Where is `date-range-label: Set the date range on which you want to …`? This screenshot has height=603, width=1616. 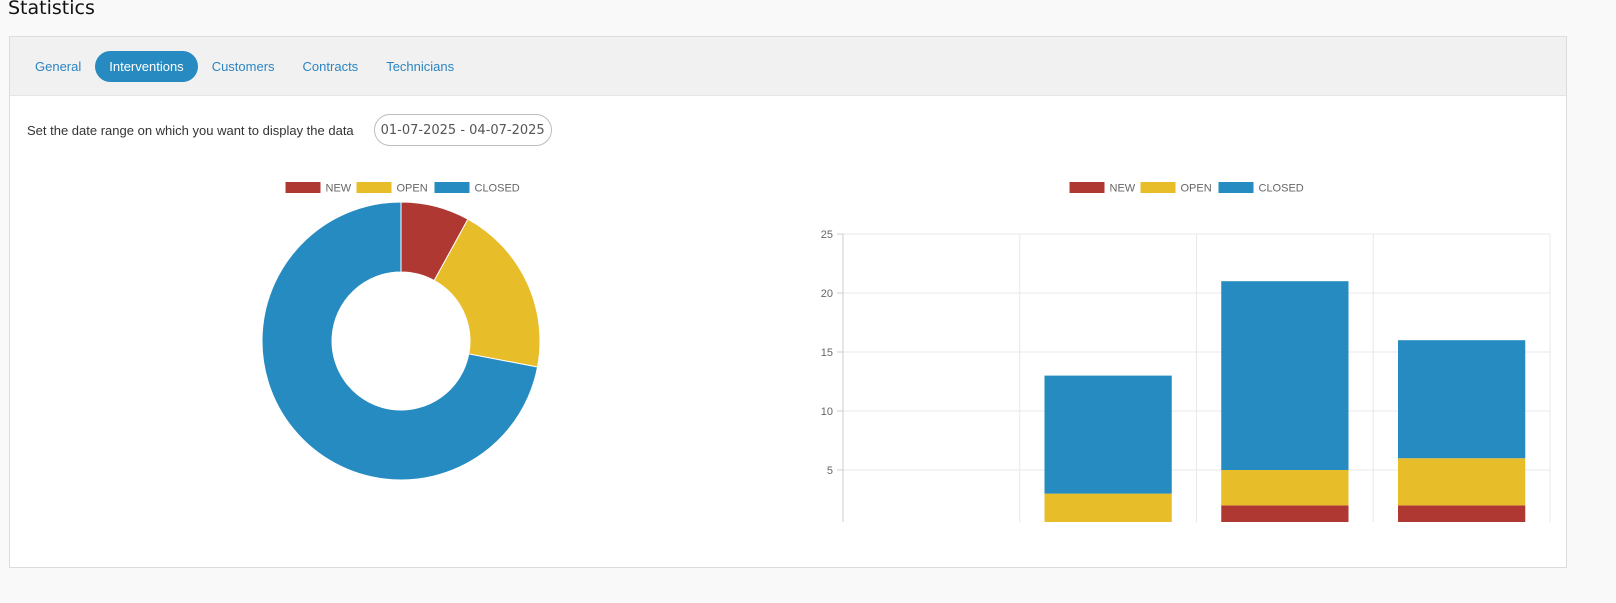 date-range-label: Set the date range on which you want to … is located at coordinates (190, 130).